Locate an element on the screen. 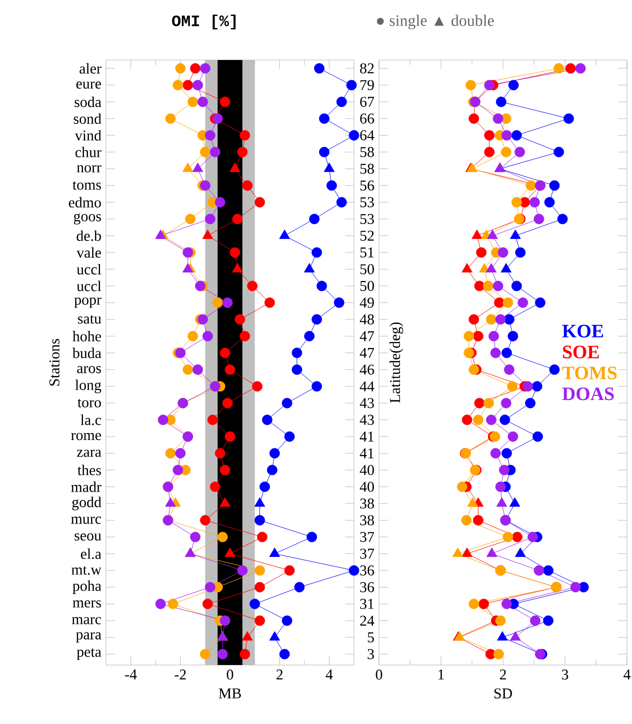 This screenshot has height=724, width=632. text: TOMS is located at coordinates (589, 373).